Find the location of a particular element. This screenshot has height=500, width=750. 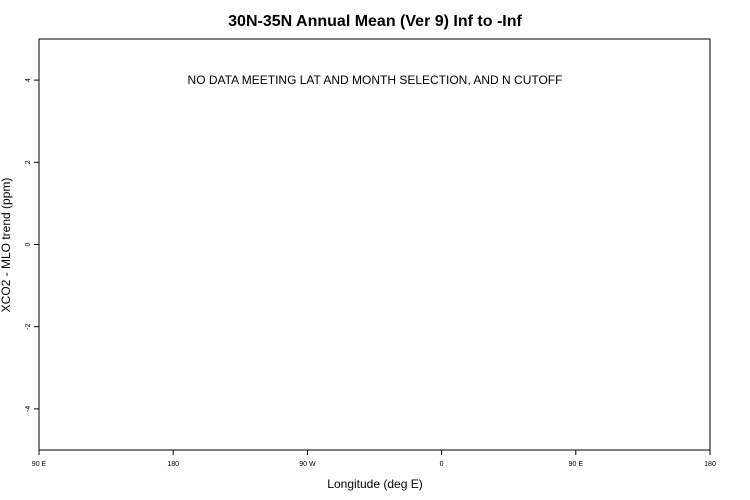

x-tick-label: 0 is located at coordinates (442, 464).